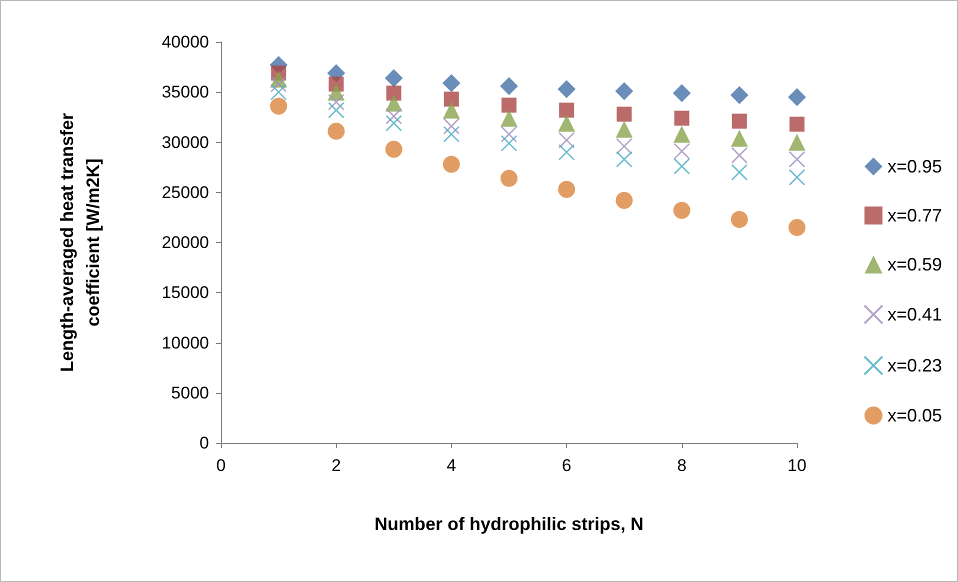 The height and width of the screenshot is (582, 958). Describe the element at coordinates (914, 264) in the screenshot. I see `legend-label: x=0.59` at that location.